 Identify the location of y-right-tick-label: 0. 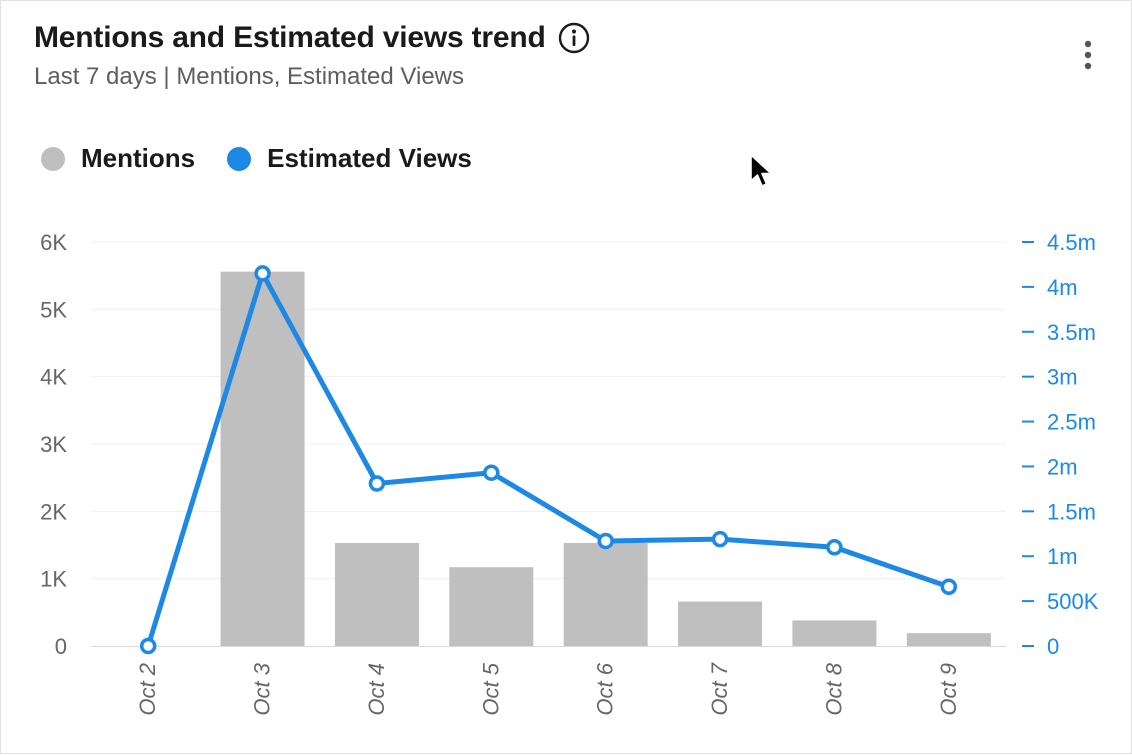
(1053, 646).